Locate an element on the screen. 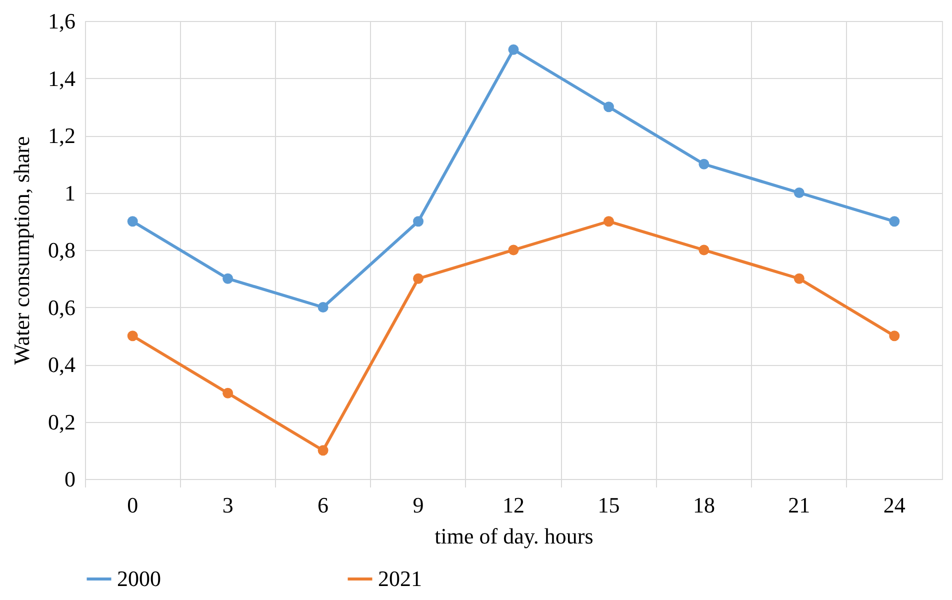  y-tick-label: 1,4 is located at coordinates (62, 78).